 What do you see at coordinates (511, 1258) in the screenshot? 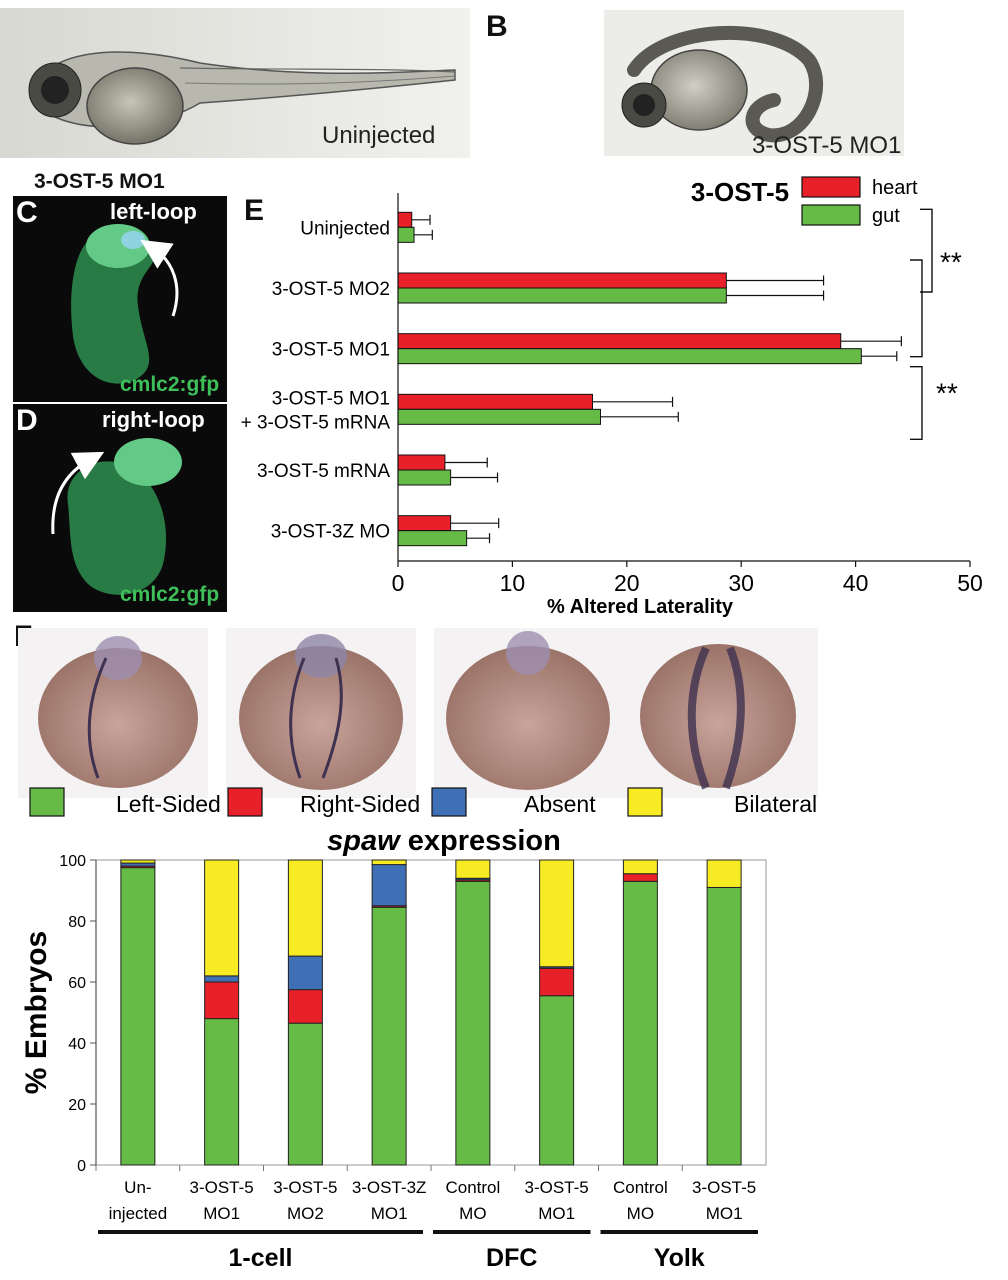
I see `group-label-1: DFC` at bounding box center [511, 1258].